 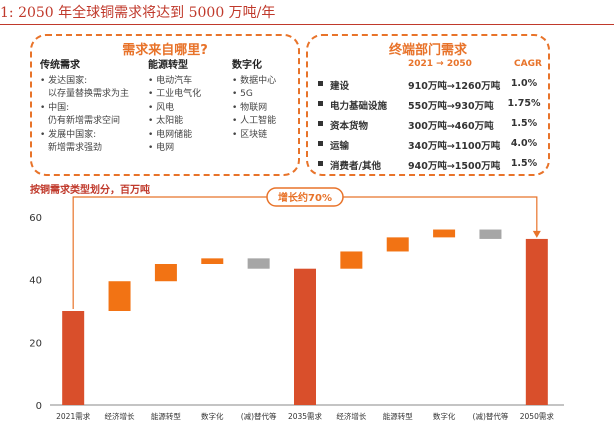 What do you see at coordinates (355, 166) in the screenshot?
I see `sector-name: 消费者/其他` at bounding box center [355, 166].